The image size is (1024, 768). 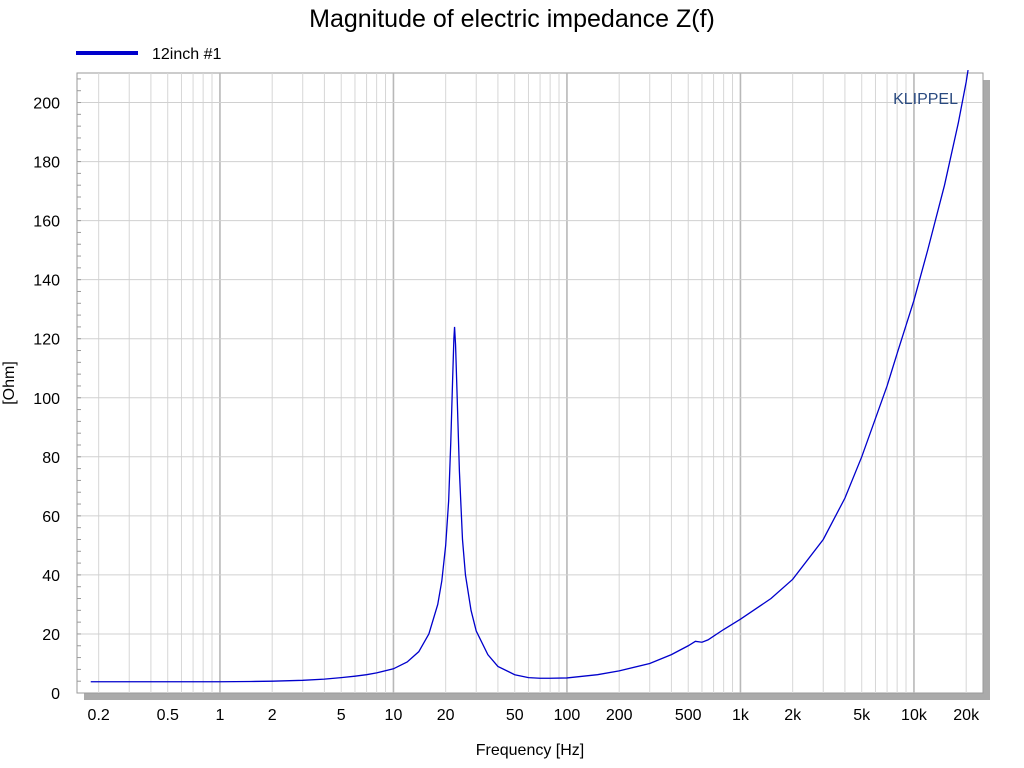 What do you see at coordinates (148, 54) in the screenshot?
I see `legend: 12inch #1` at bounding box center [148, 54].